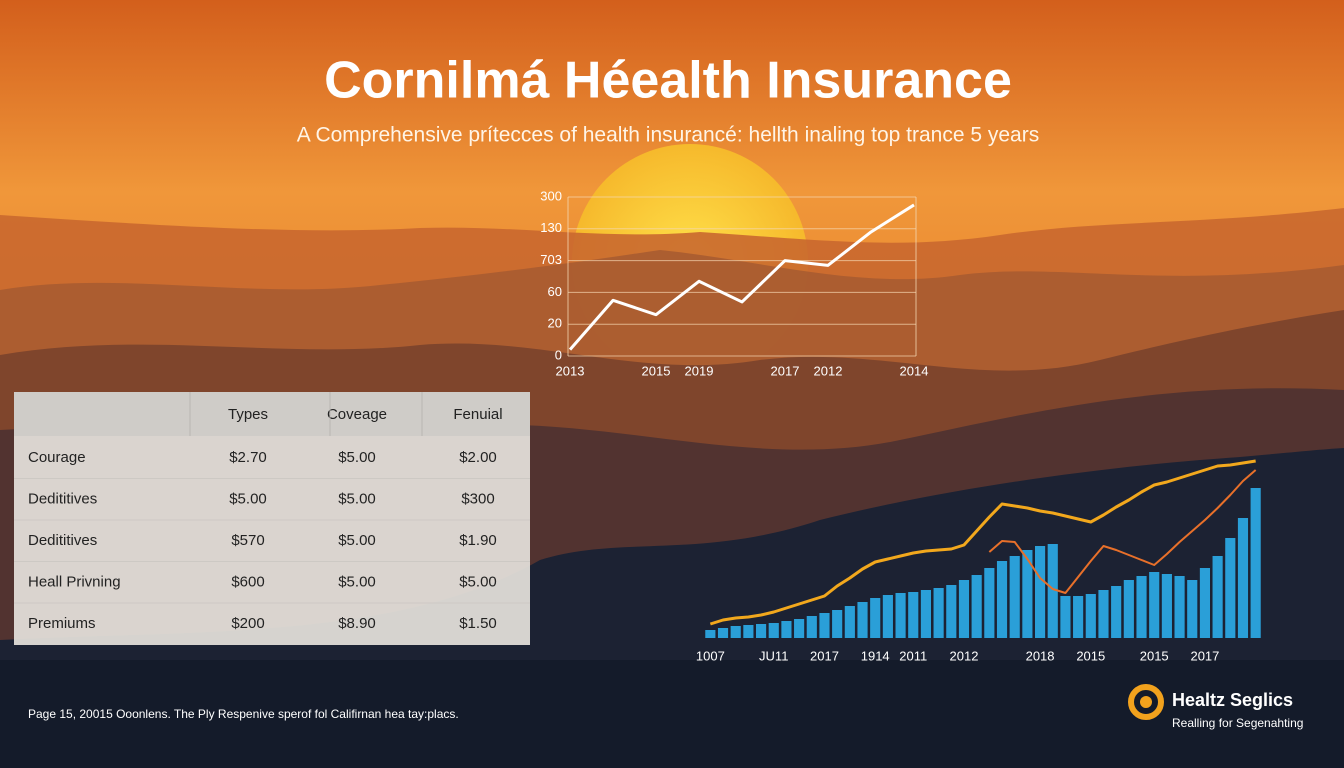 This screenshot has height=768, width=1344. Describe the element at coordinates (1232, 700) in the screenshot. I see `logo-name: Healtz Seglics` at that location.